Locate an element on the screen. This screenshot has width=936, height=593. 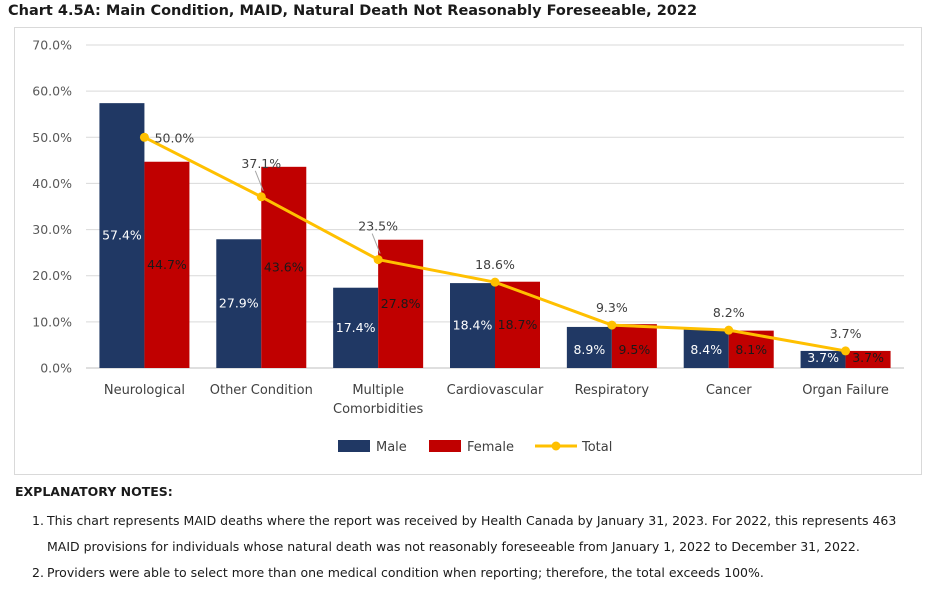
y-tick-label: 50.0% is located at coordinates (52, 137).